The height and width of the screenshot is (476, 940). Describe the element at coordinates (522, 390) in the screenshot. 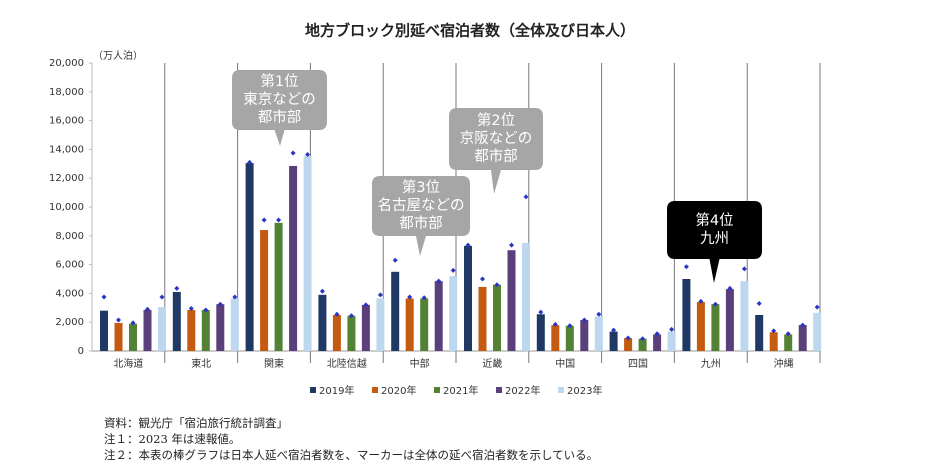

I see `legend-label: 2022年` at that location.